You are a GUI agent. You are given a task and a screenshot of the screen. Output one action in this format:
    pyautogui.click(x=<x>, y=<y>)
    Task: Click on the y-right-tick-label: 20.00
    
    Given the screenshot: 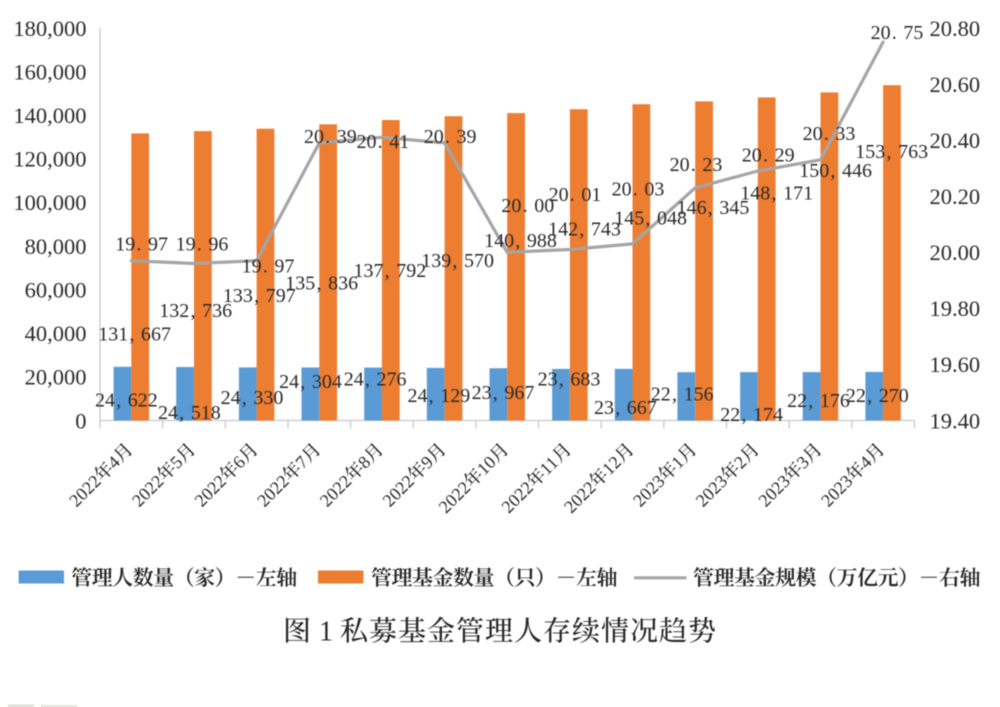 What is the action you would take?
    pyautogui.click(x=955, y=252)
    